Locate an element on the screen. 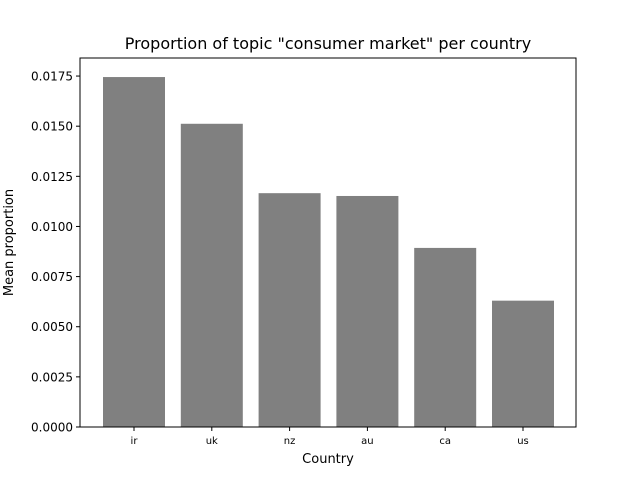 The width and height of the screenshot is (640, 480). y-tick-label: 0.0025 is located at coordinates (52, 377).